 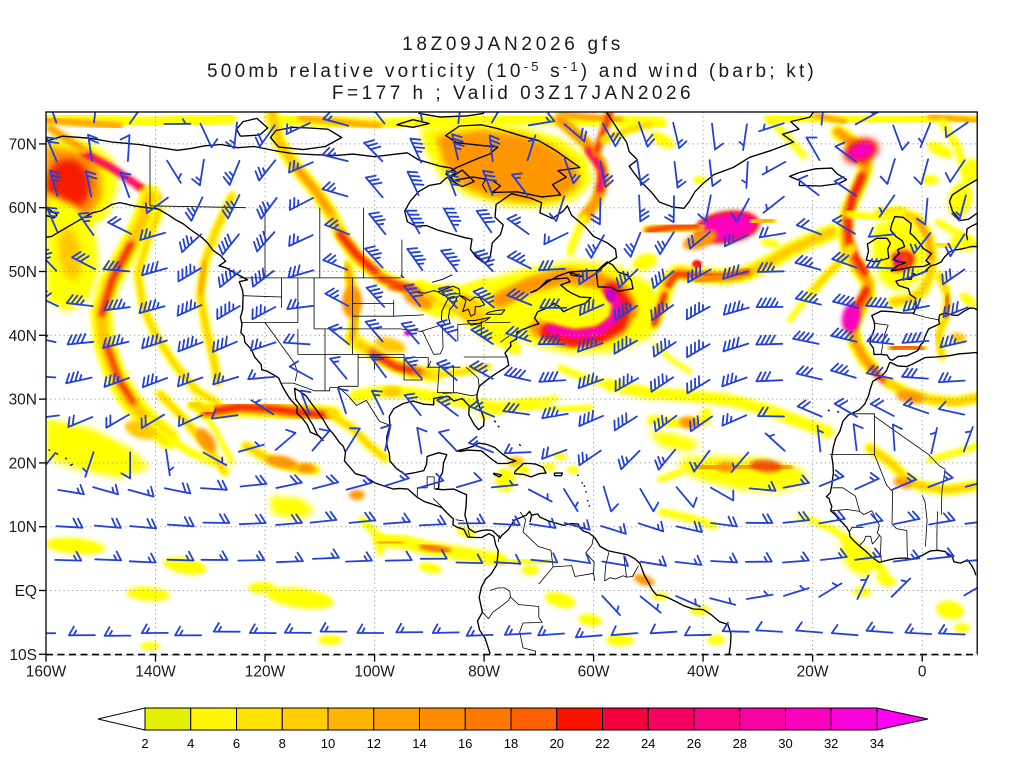 I want to click on svg-text: 12, so click(x=374, y=743).